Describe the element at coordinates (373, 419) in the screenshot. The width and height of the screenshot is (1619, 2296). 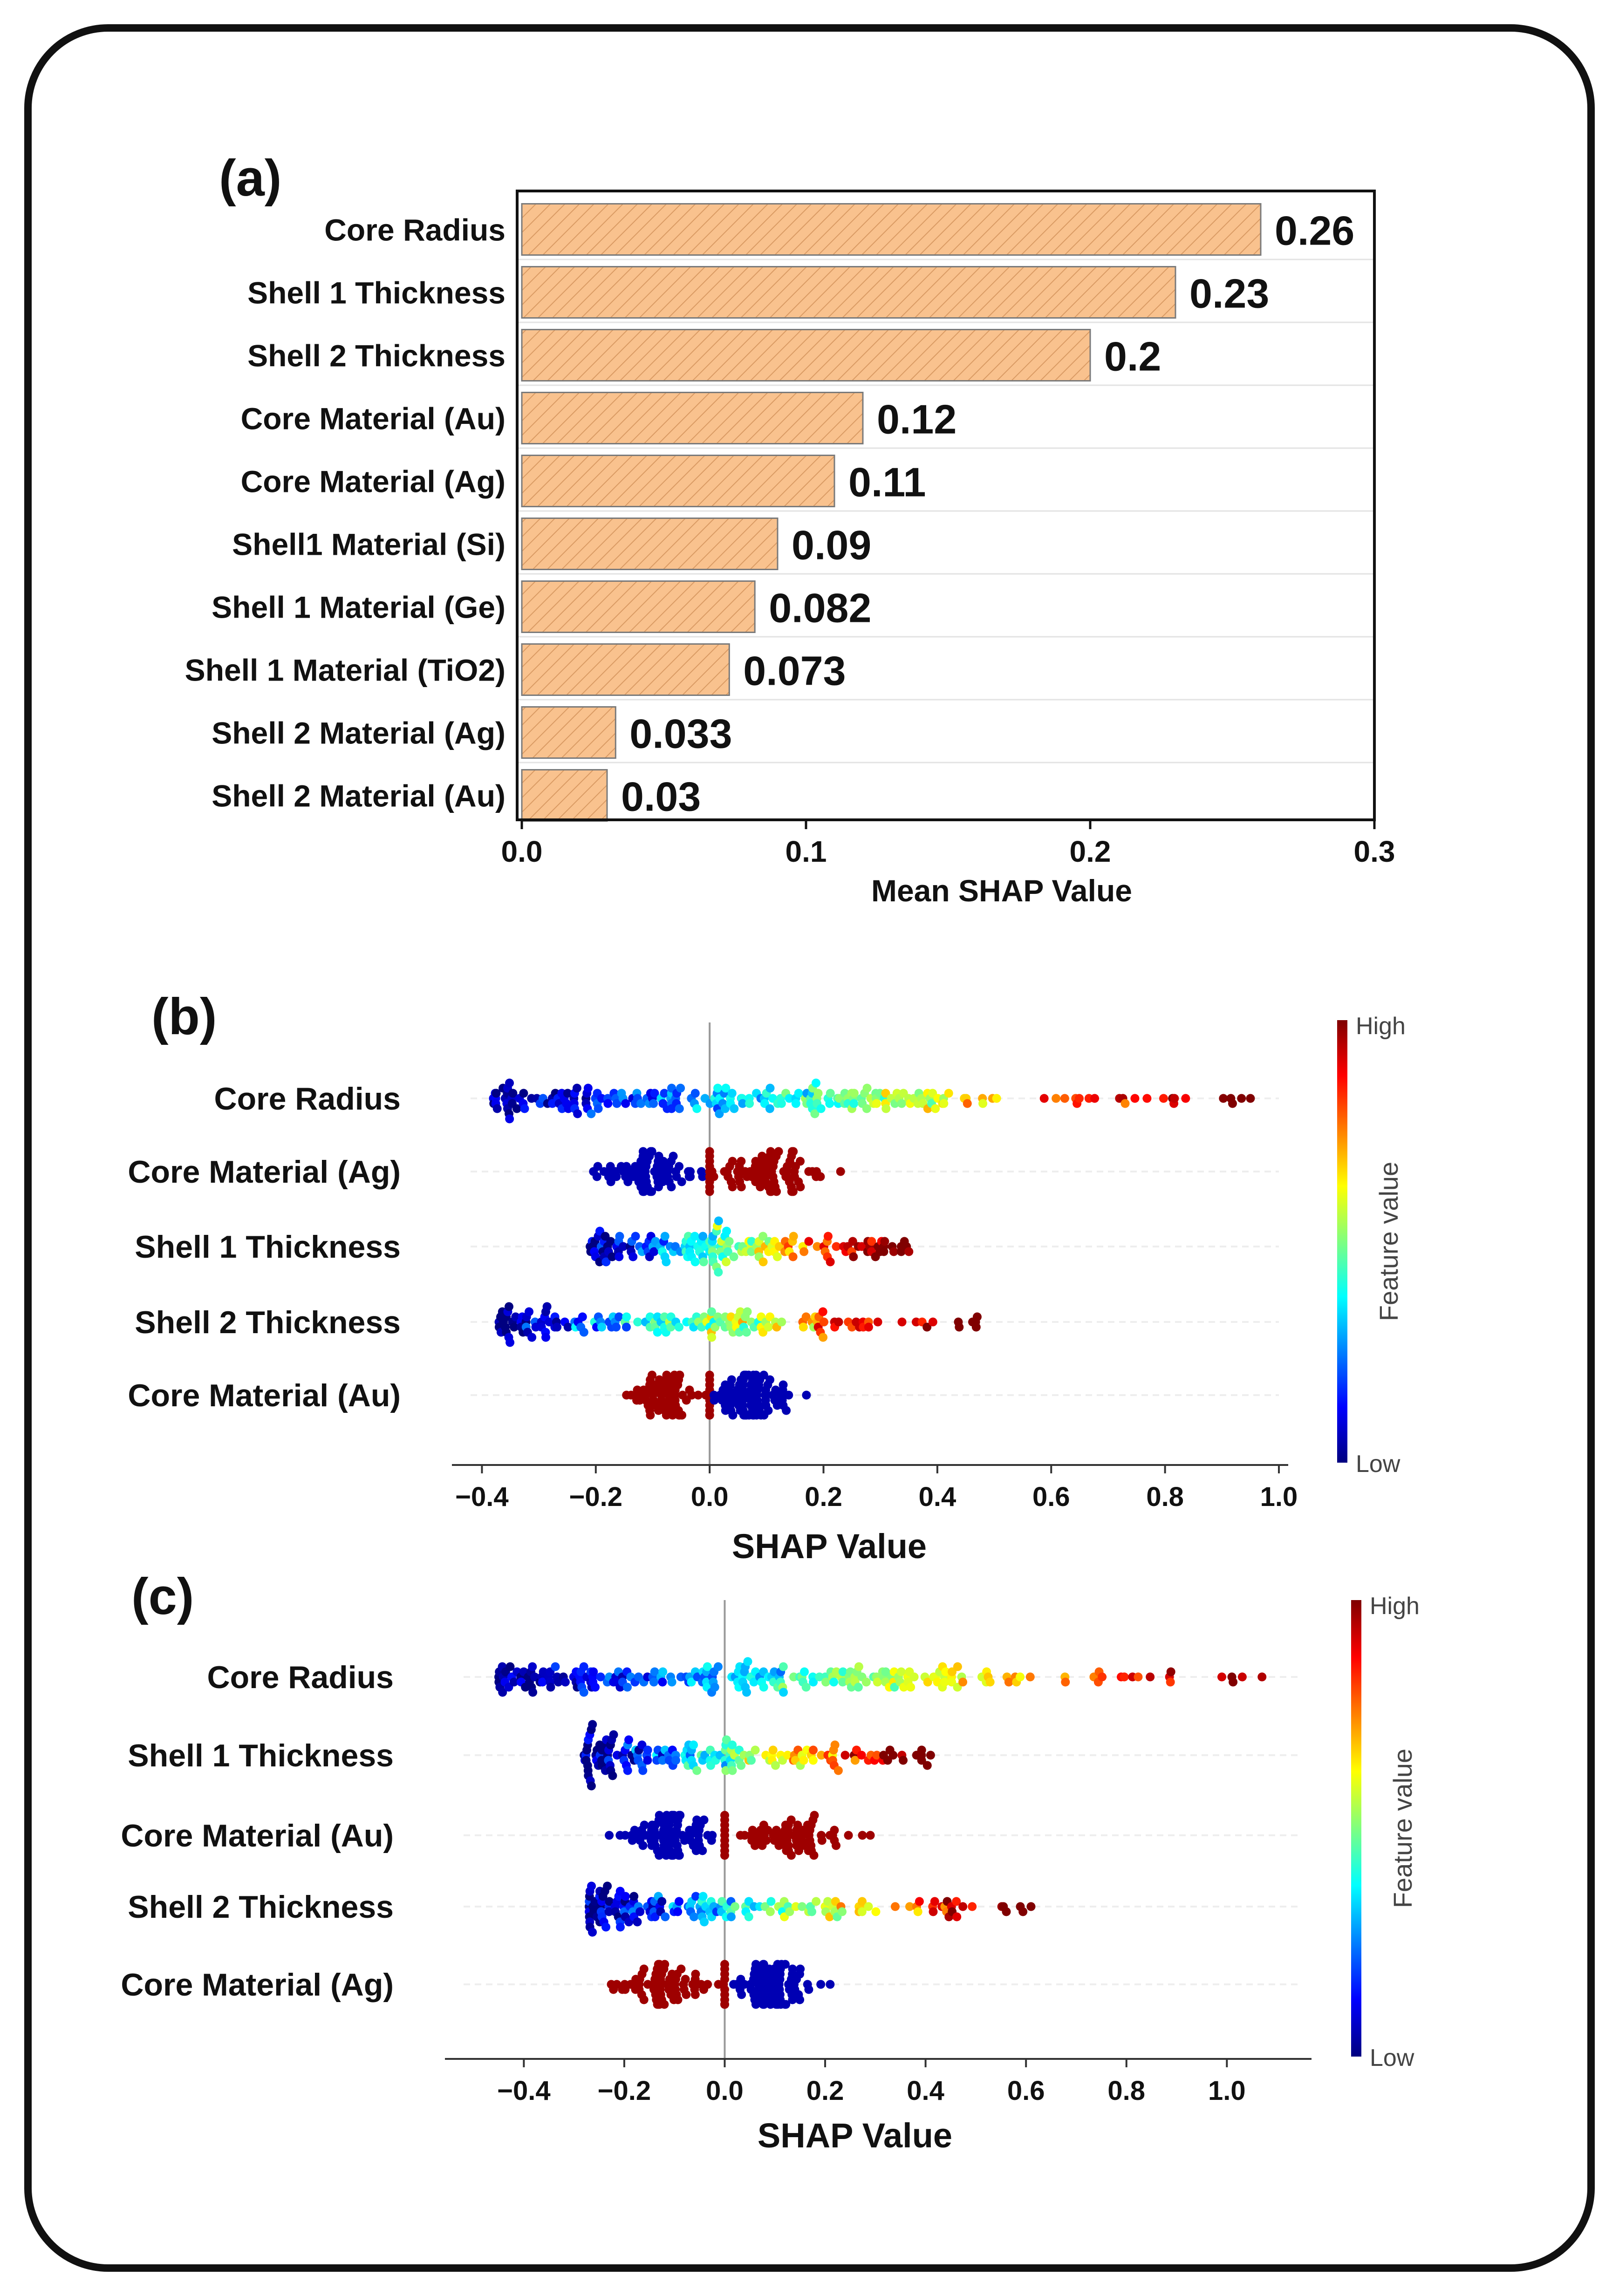
I see `category-label: Core Material (Au)` at that location.